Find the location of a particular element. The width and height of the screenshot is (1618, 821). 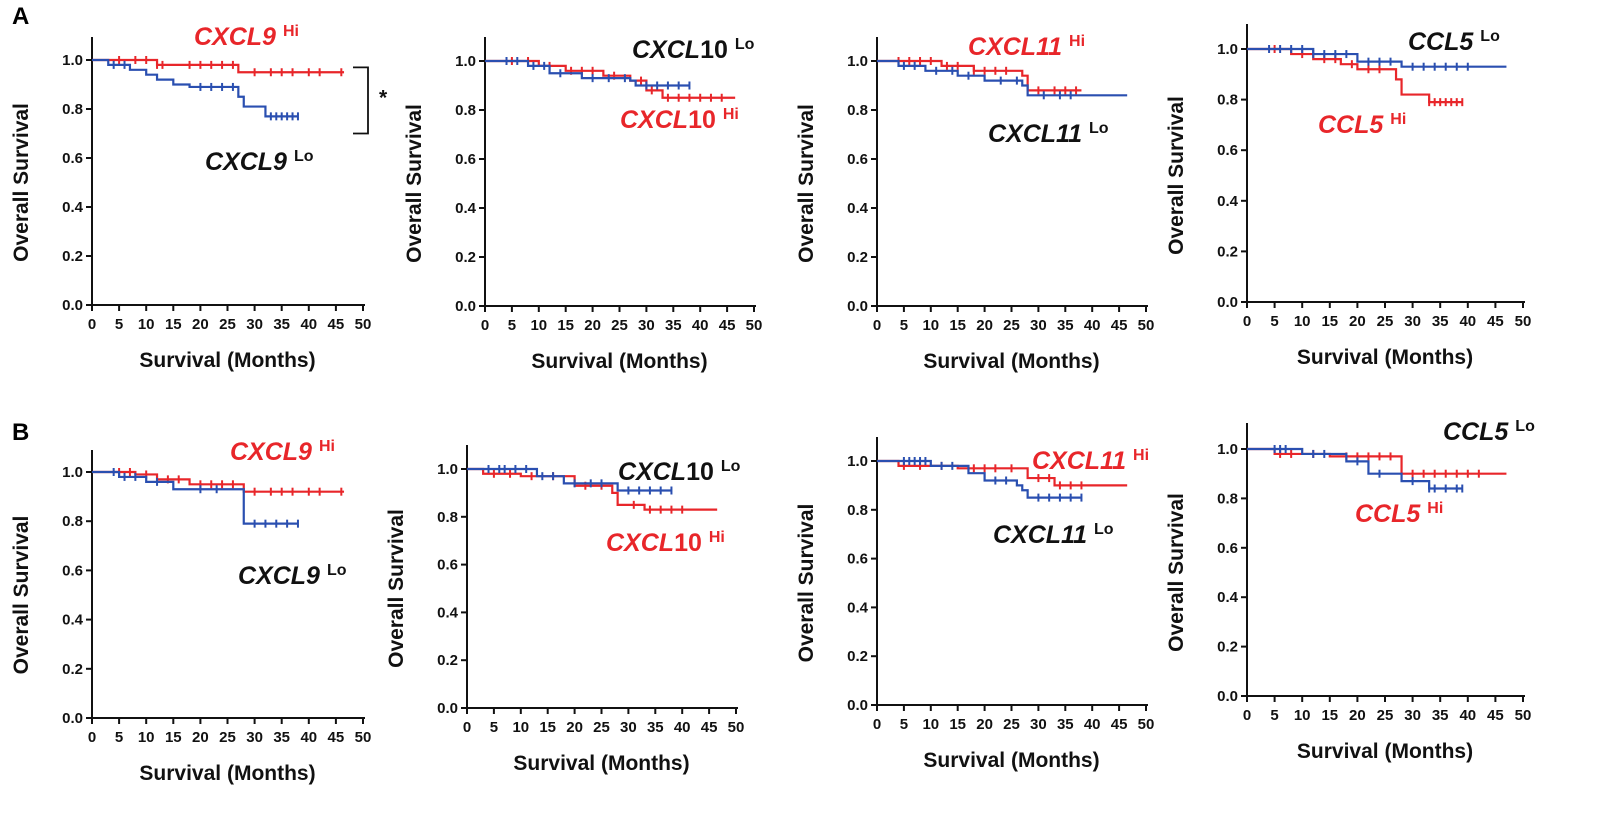

gene-label-hi: CXCL11 Hi is located at coordinates (1090, 461).